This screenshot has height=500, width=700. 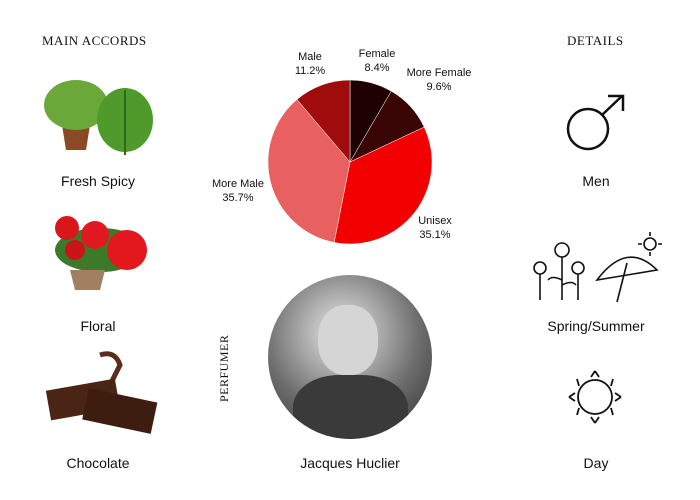 I want to click on accord-label-floral: Floral, so click(x=98, y=326).